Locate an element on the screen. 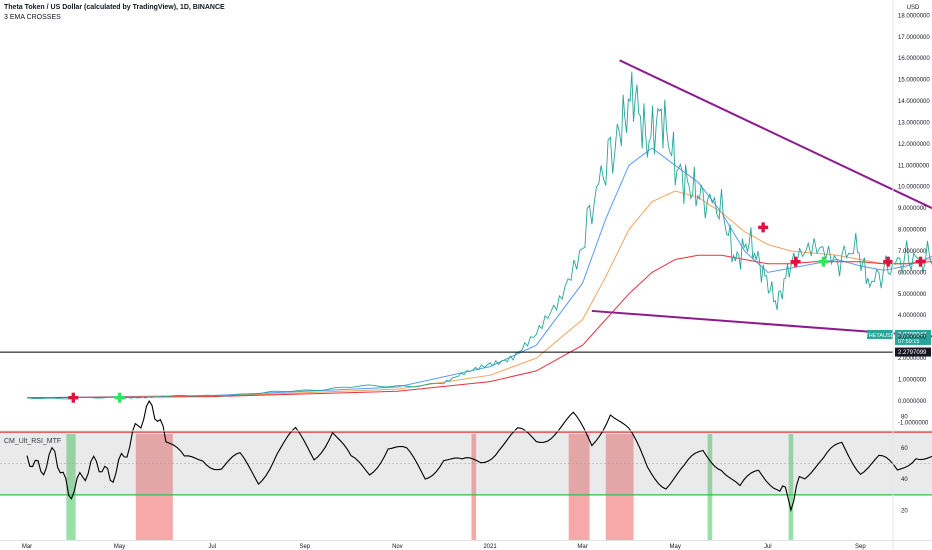 The image size is (932, 550). y-tick-label: 3.0000000 is located at coordinates (912, 338).